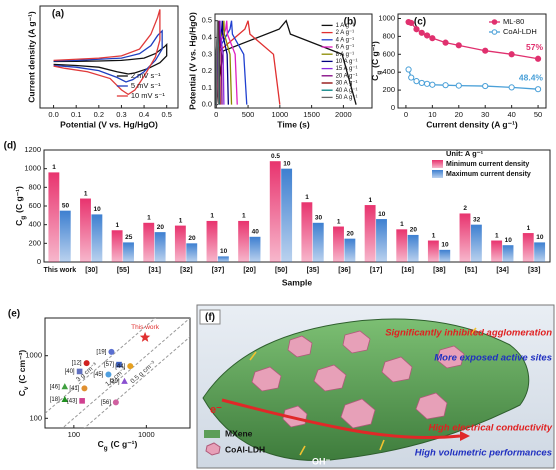  I want to click on x-tick-label: 0.0, so click(53, 114).